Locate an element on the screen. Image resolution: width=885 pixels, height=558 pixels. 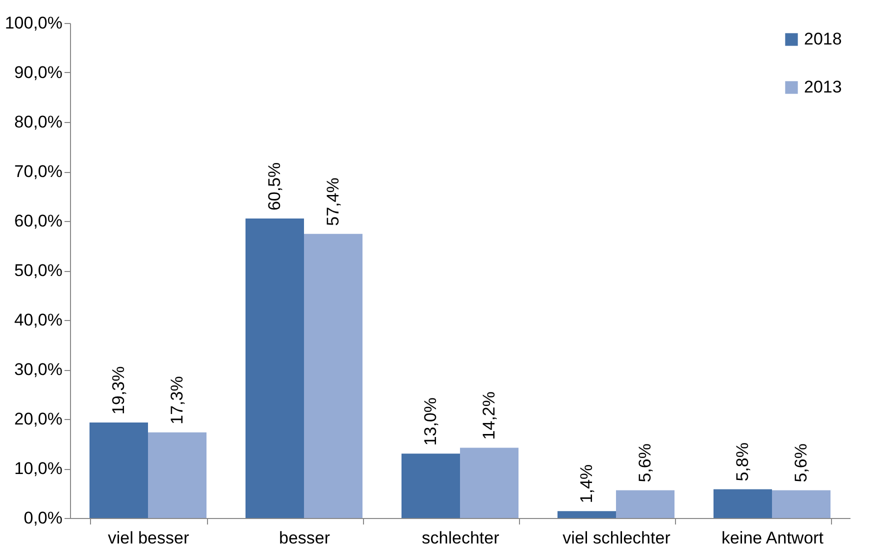
y-tick-label: 80,0% is located at coordinates (38, 122).